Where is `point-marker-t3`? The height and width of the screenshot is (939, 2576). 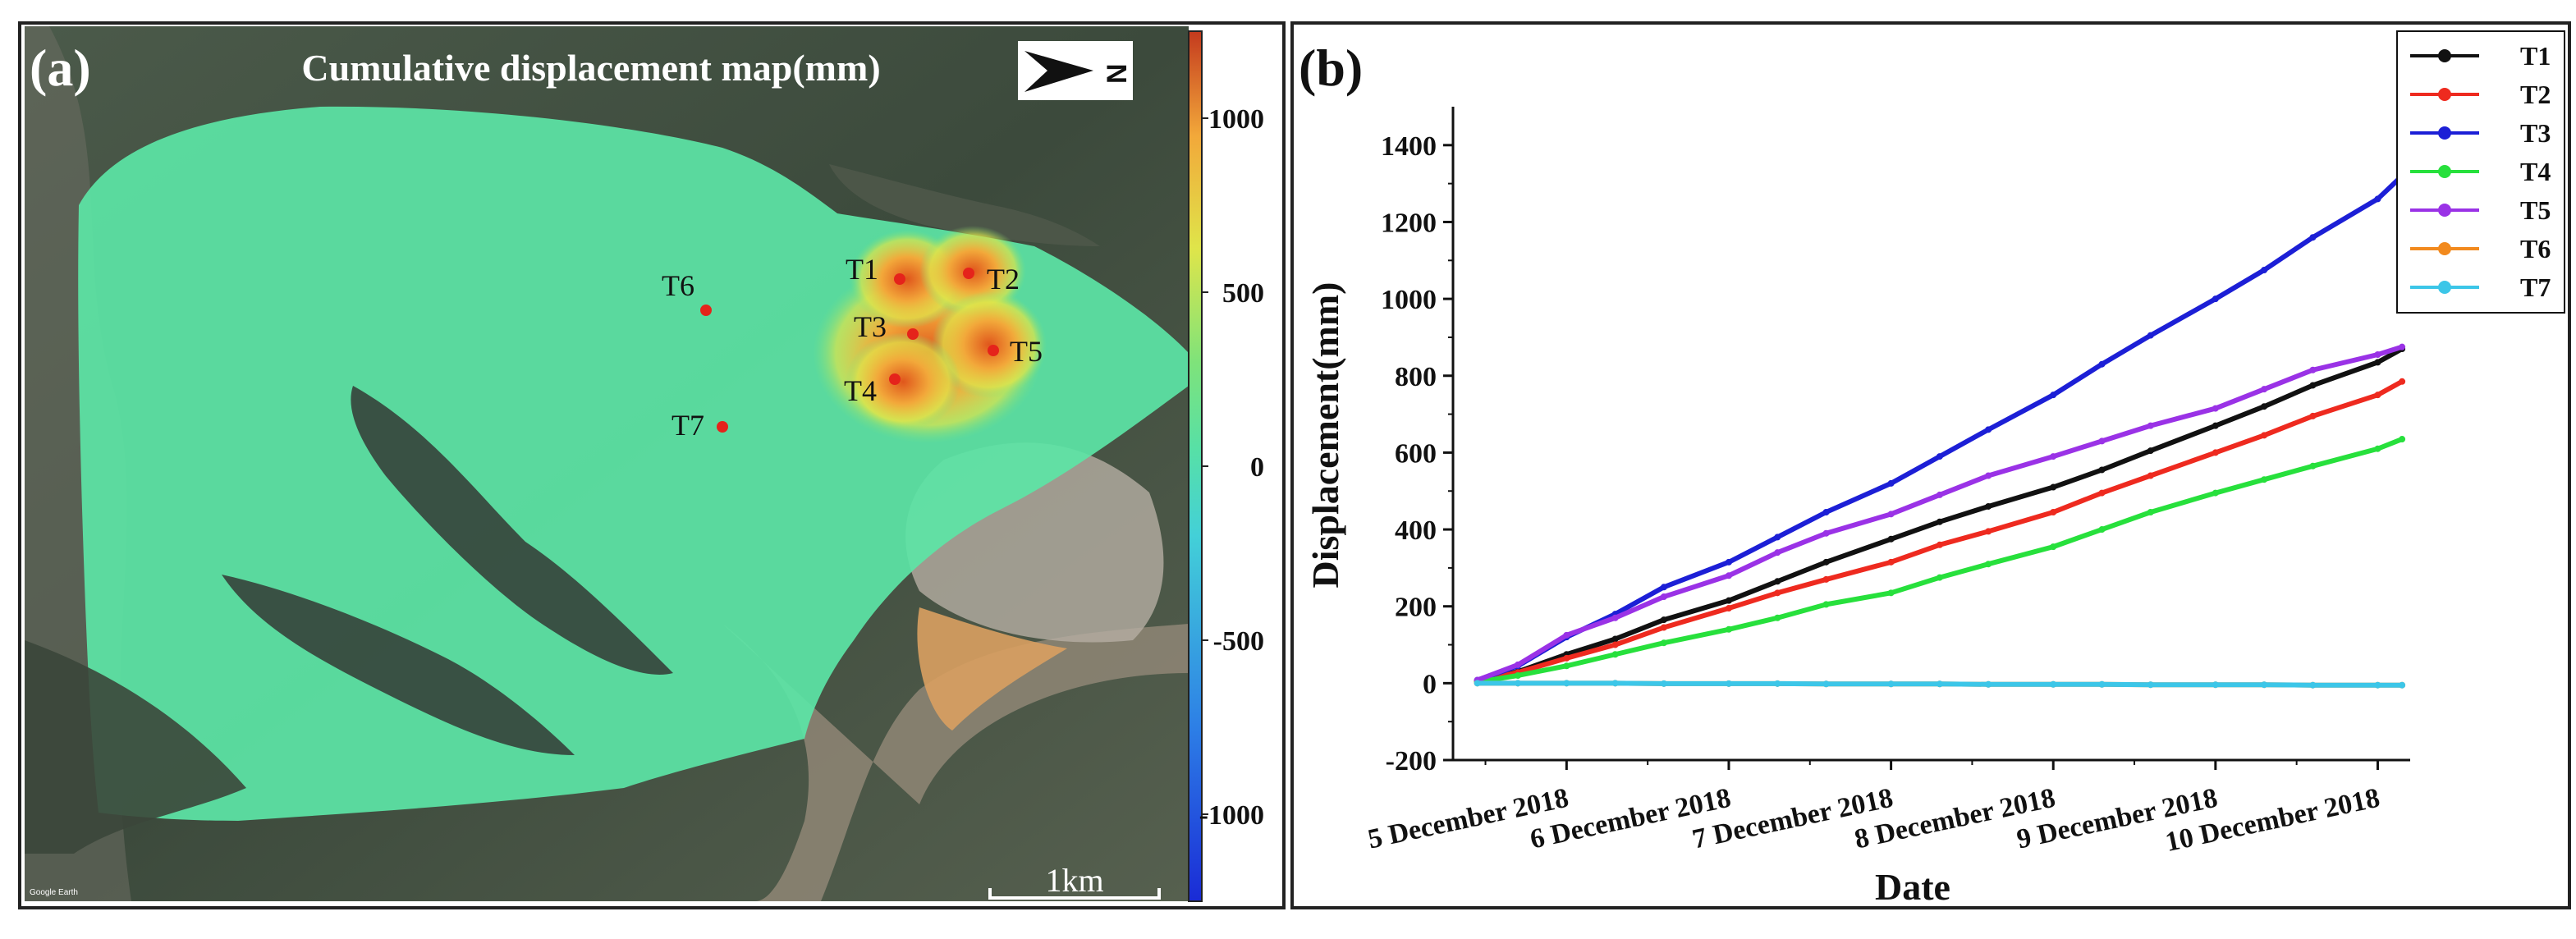 point-marker-t3 is located at coordinates (913, 334).